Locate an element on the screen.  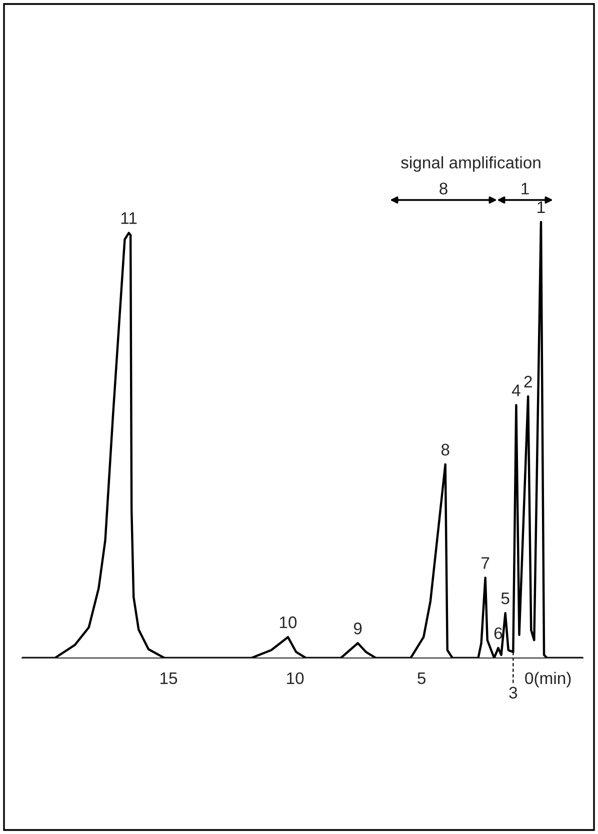
text: 1 is located at coordinates (525, 188).